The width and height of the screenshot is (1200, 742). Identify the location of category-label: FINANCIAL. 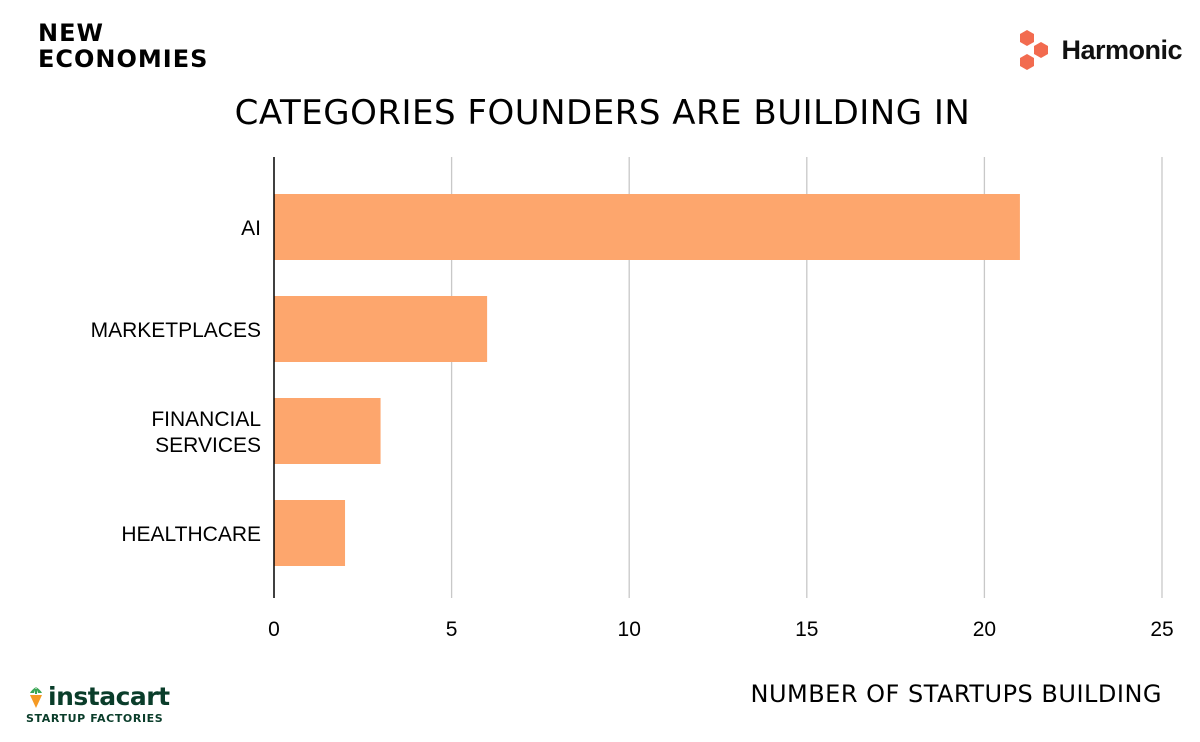
(206, 419).